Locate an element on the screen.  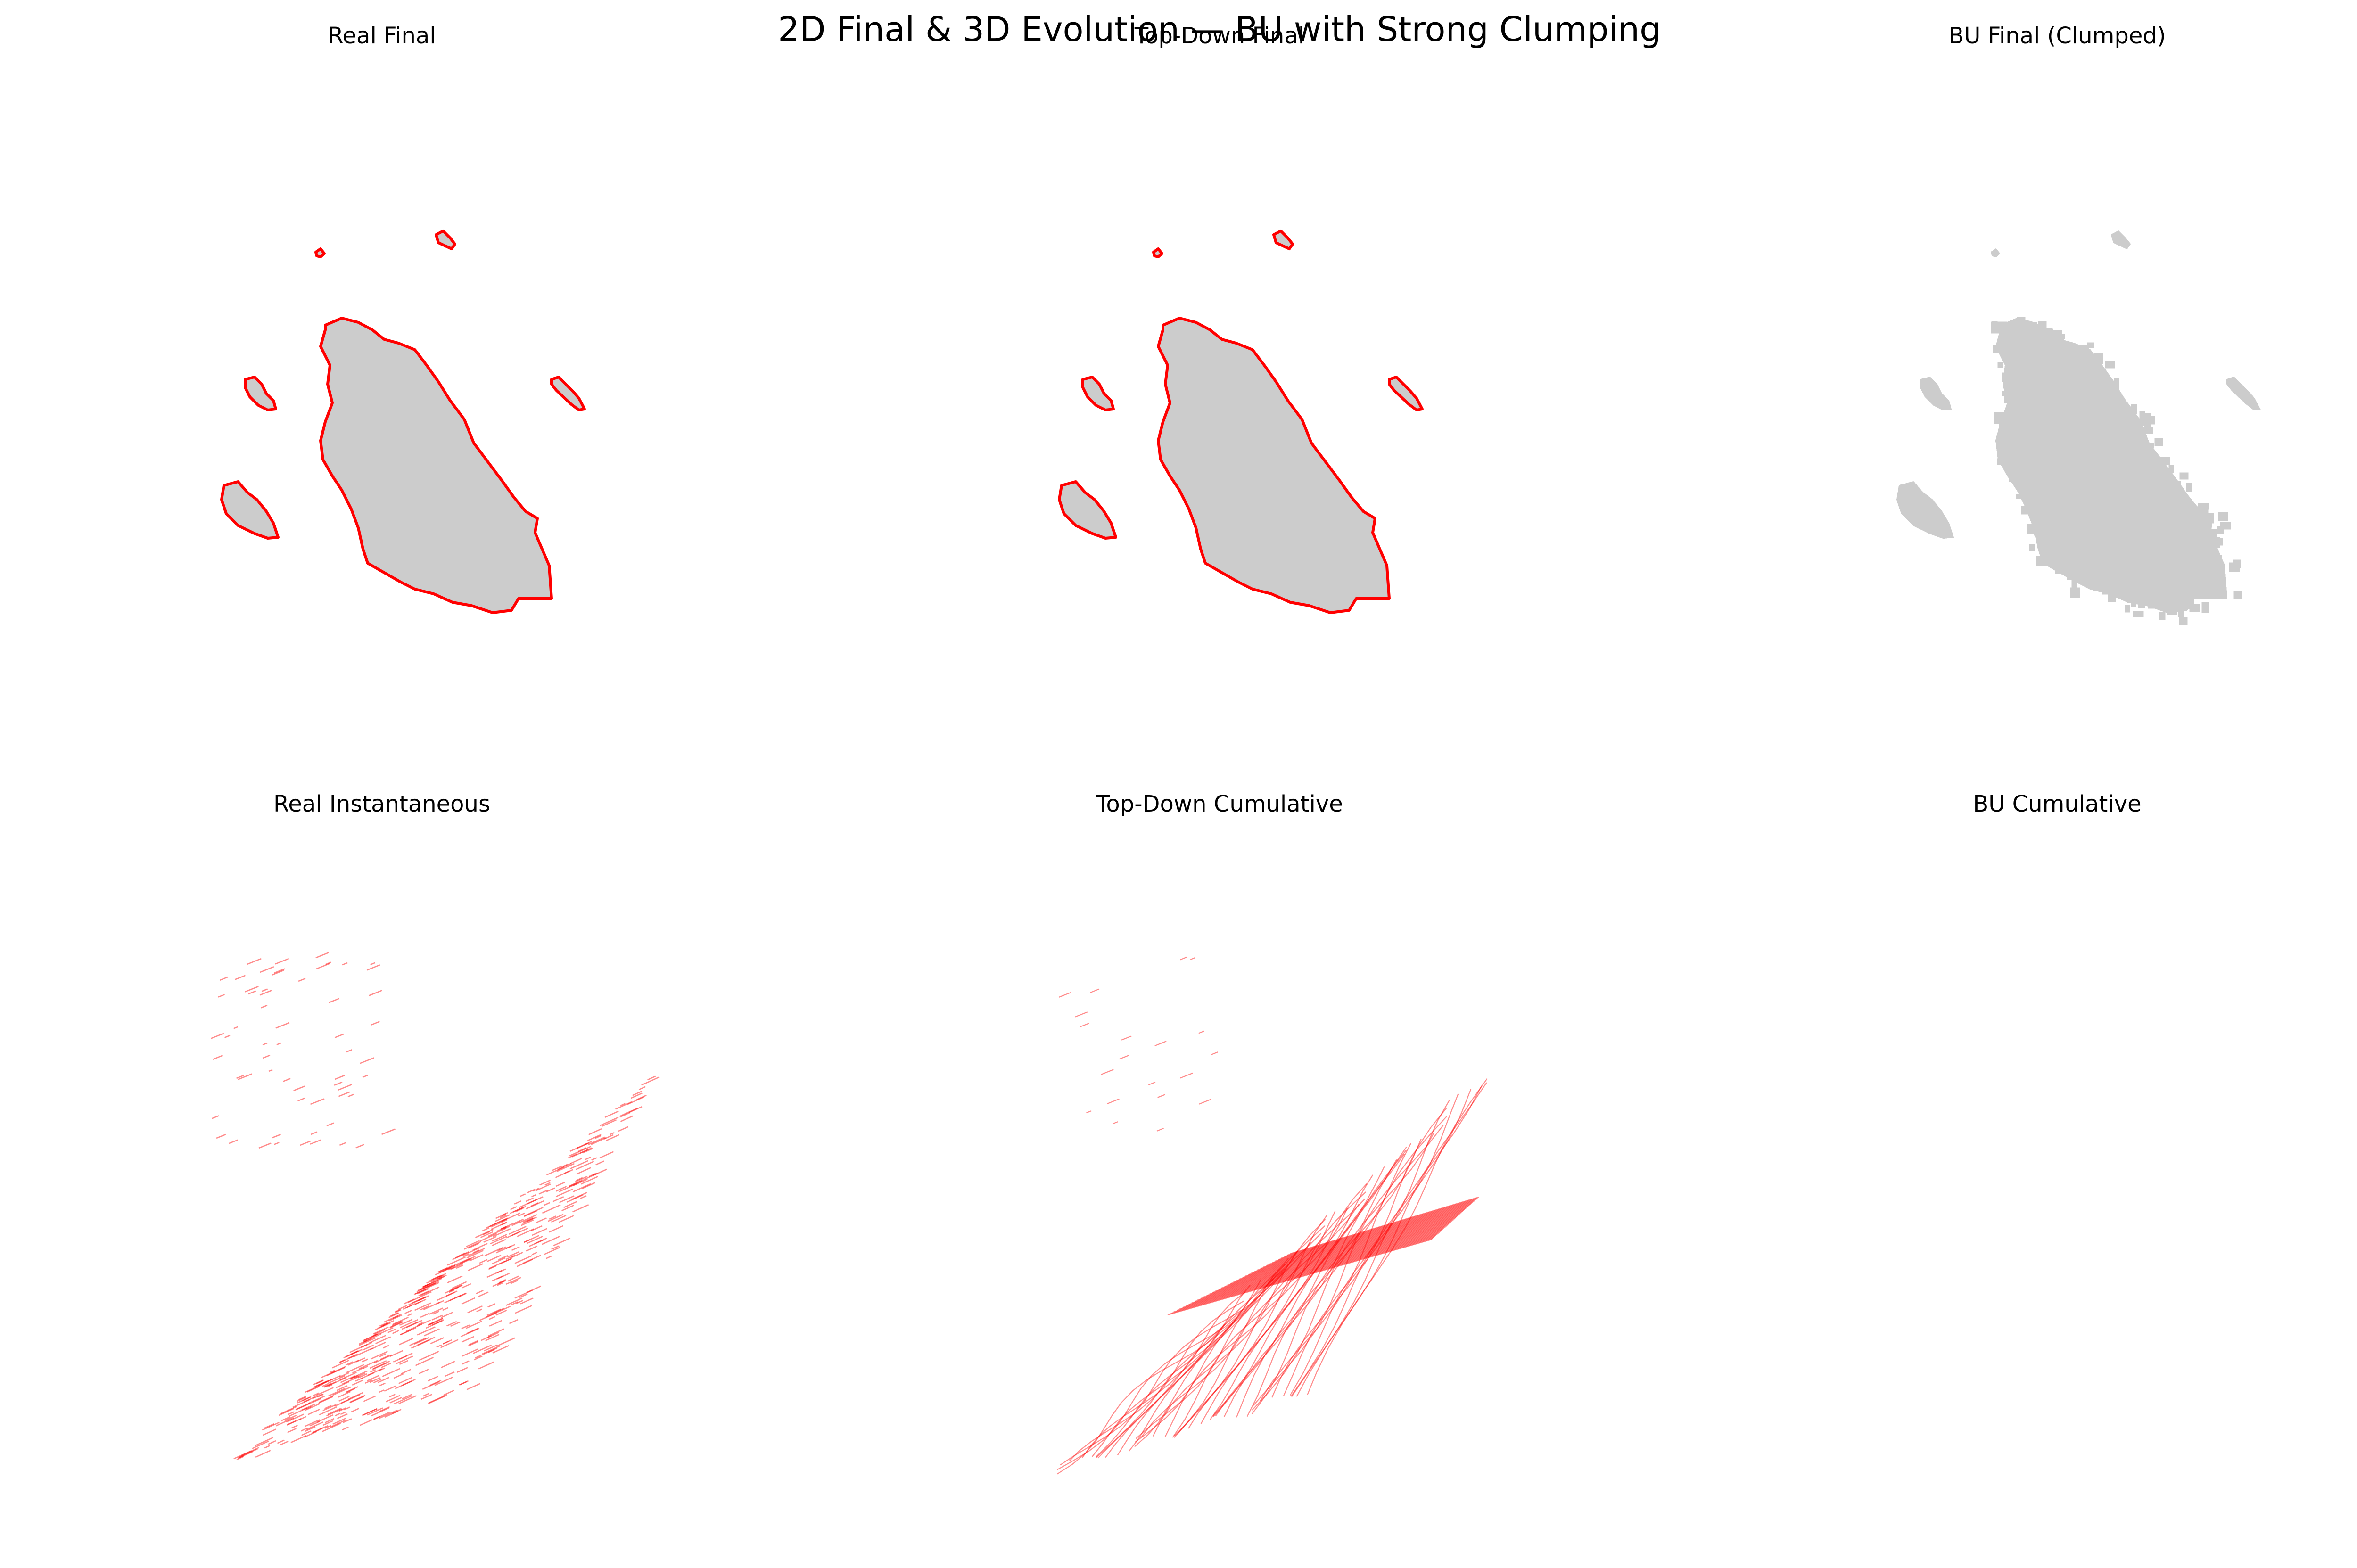
clumped-area-main is located at coordinates (2111, 465).